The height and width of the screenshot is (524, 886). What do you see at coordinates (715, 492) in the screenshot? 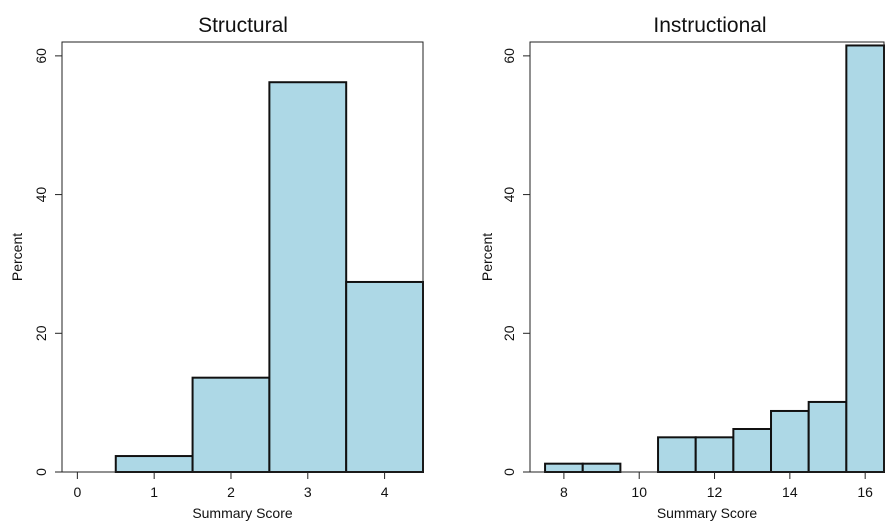
I see `x-tick-label-1-2: 12` at bounding box center [715, 492].